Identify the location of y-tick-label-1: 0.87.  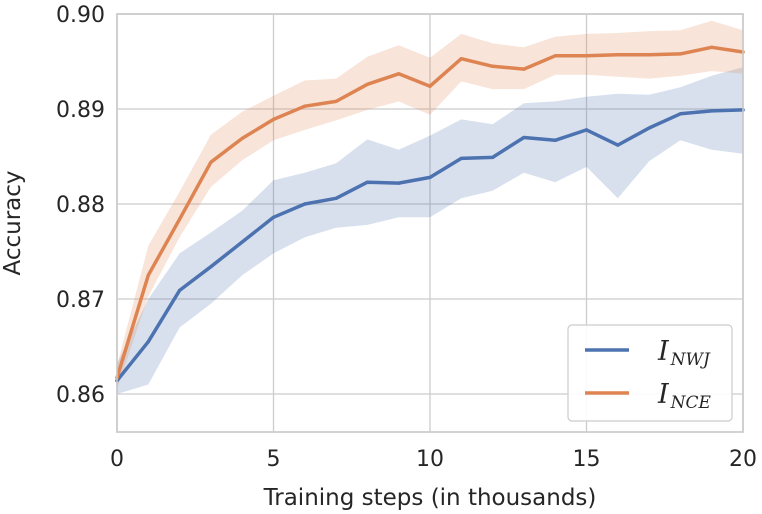
(80, 300).